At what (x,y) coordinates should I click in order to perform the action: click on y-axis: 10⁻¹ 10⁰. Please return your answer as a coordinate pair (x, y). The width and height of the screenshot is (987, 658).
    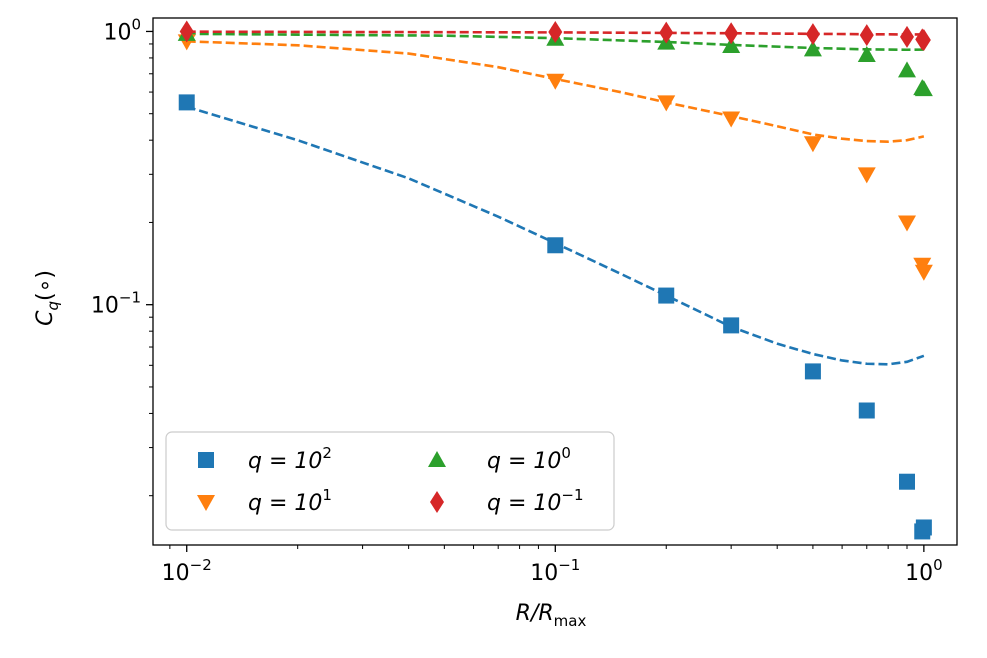
    Looking at the image, I should click on (122, 256).